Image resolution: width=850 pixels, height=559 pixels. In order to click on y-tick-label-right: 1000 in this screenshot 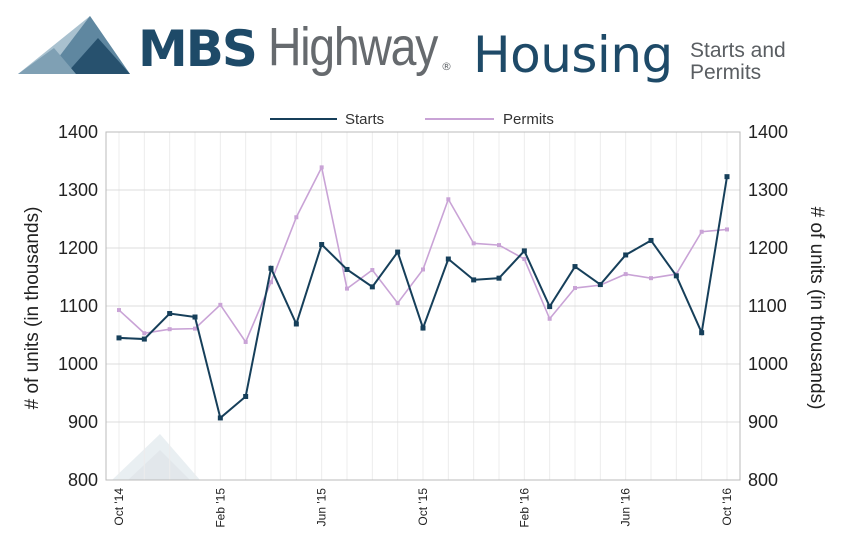, I will do `click(768, 364)`.